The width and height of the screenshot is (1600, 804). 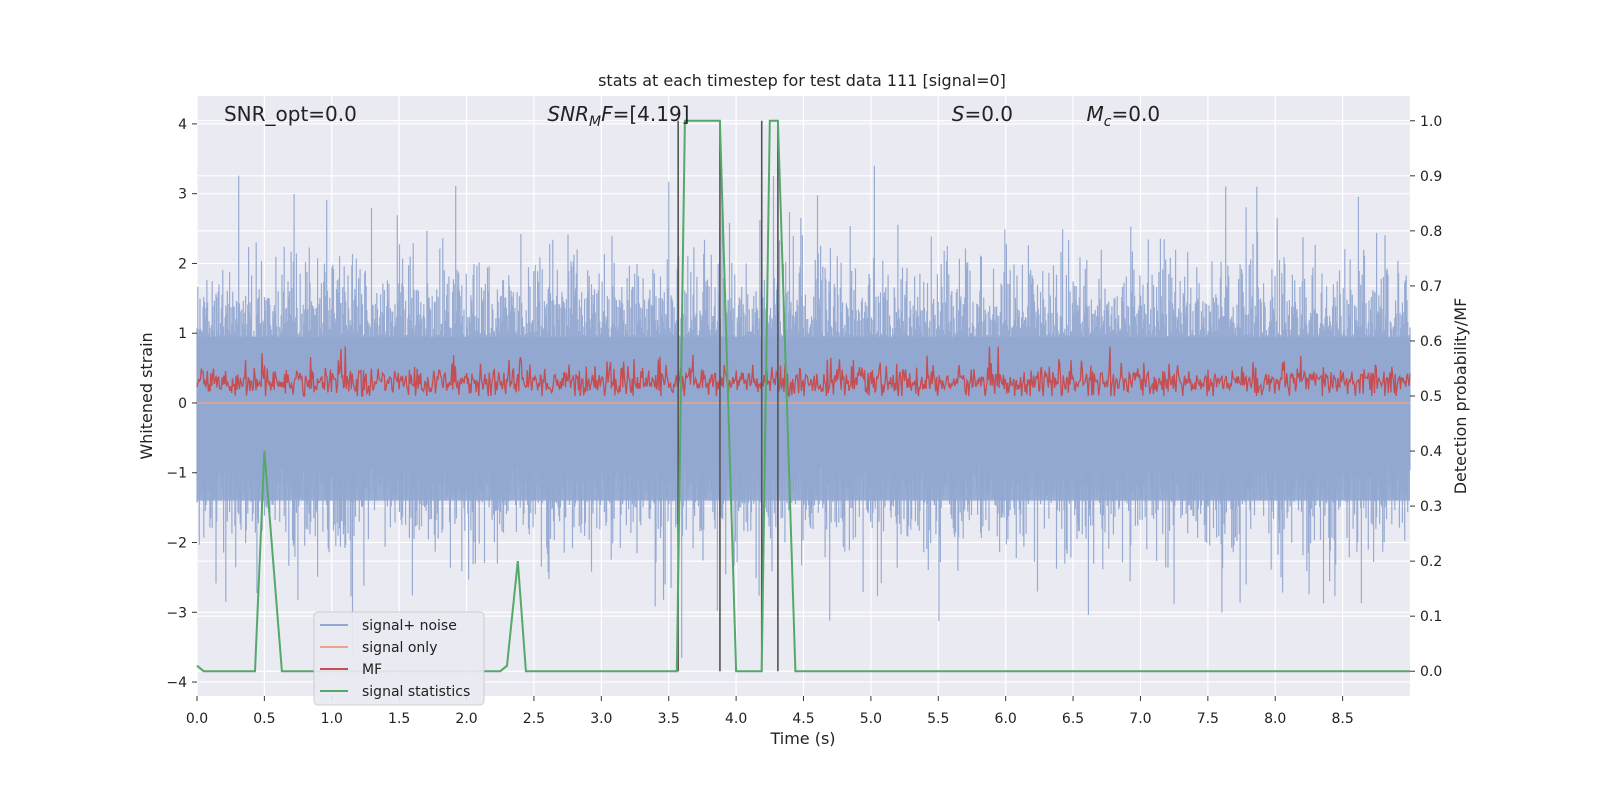 What do you see at coordinates (1431, 287) in the screenshot?
I see `yr-tick-label-3: 0.7` at bounding box center [1431, 287].